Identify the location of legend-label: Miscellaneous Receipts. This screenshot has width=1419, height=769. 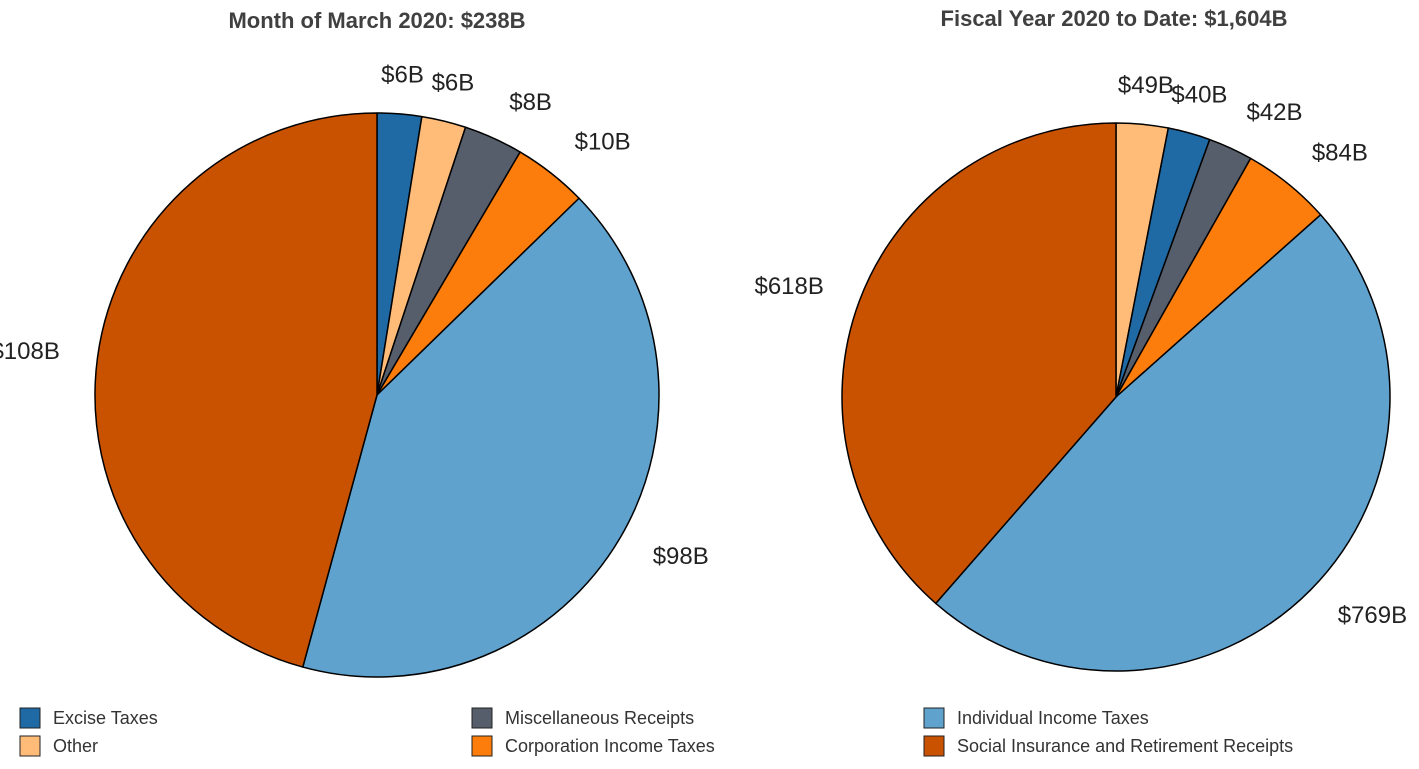
(599, 718).